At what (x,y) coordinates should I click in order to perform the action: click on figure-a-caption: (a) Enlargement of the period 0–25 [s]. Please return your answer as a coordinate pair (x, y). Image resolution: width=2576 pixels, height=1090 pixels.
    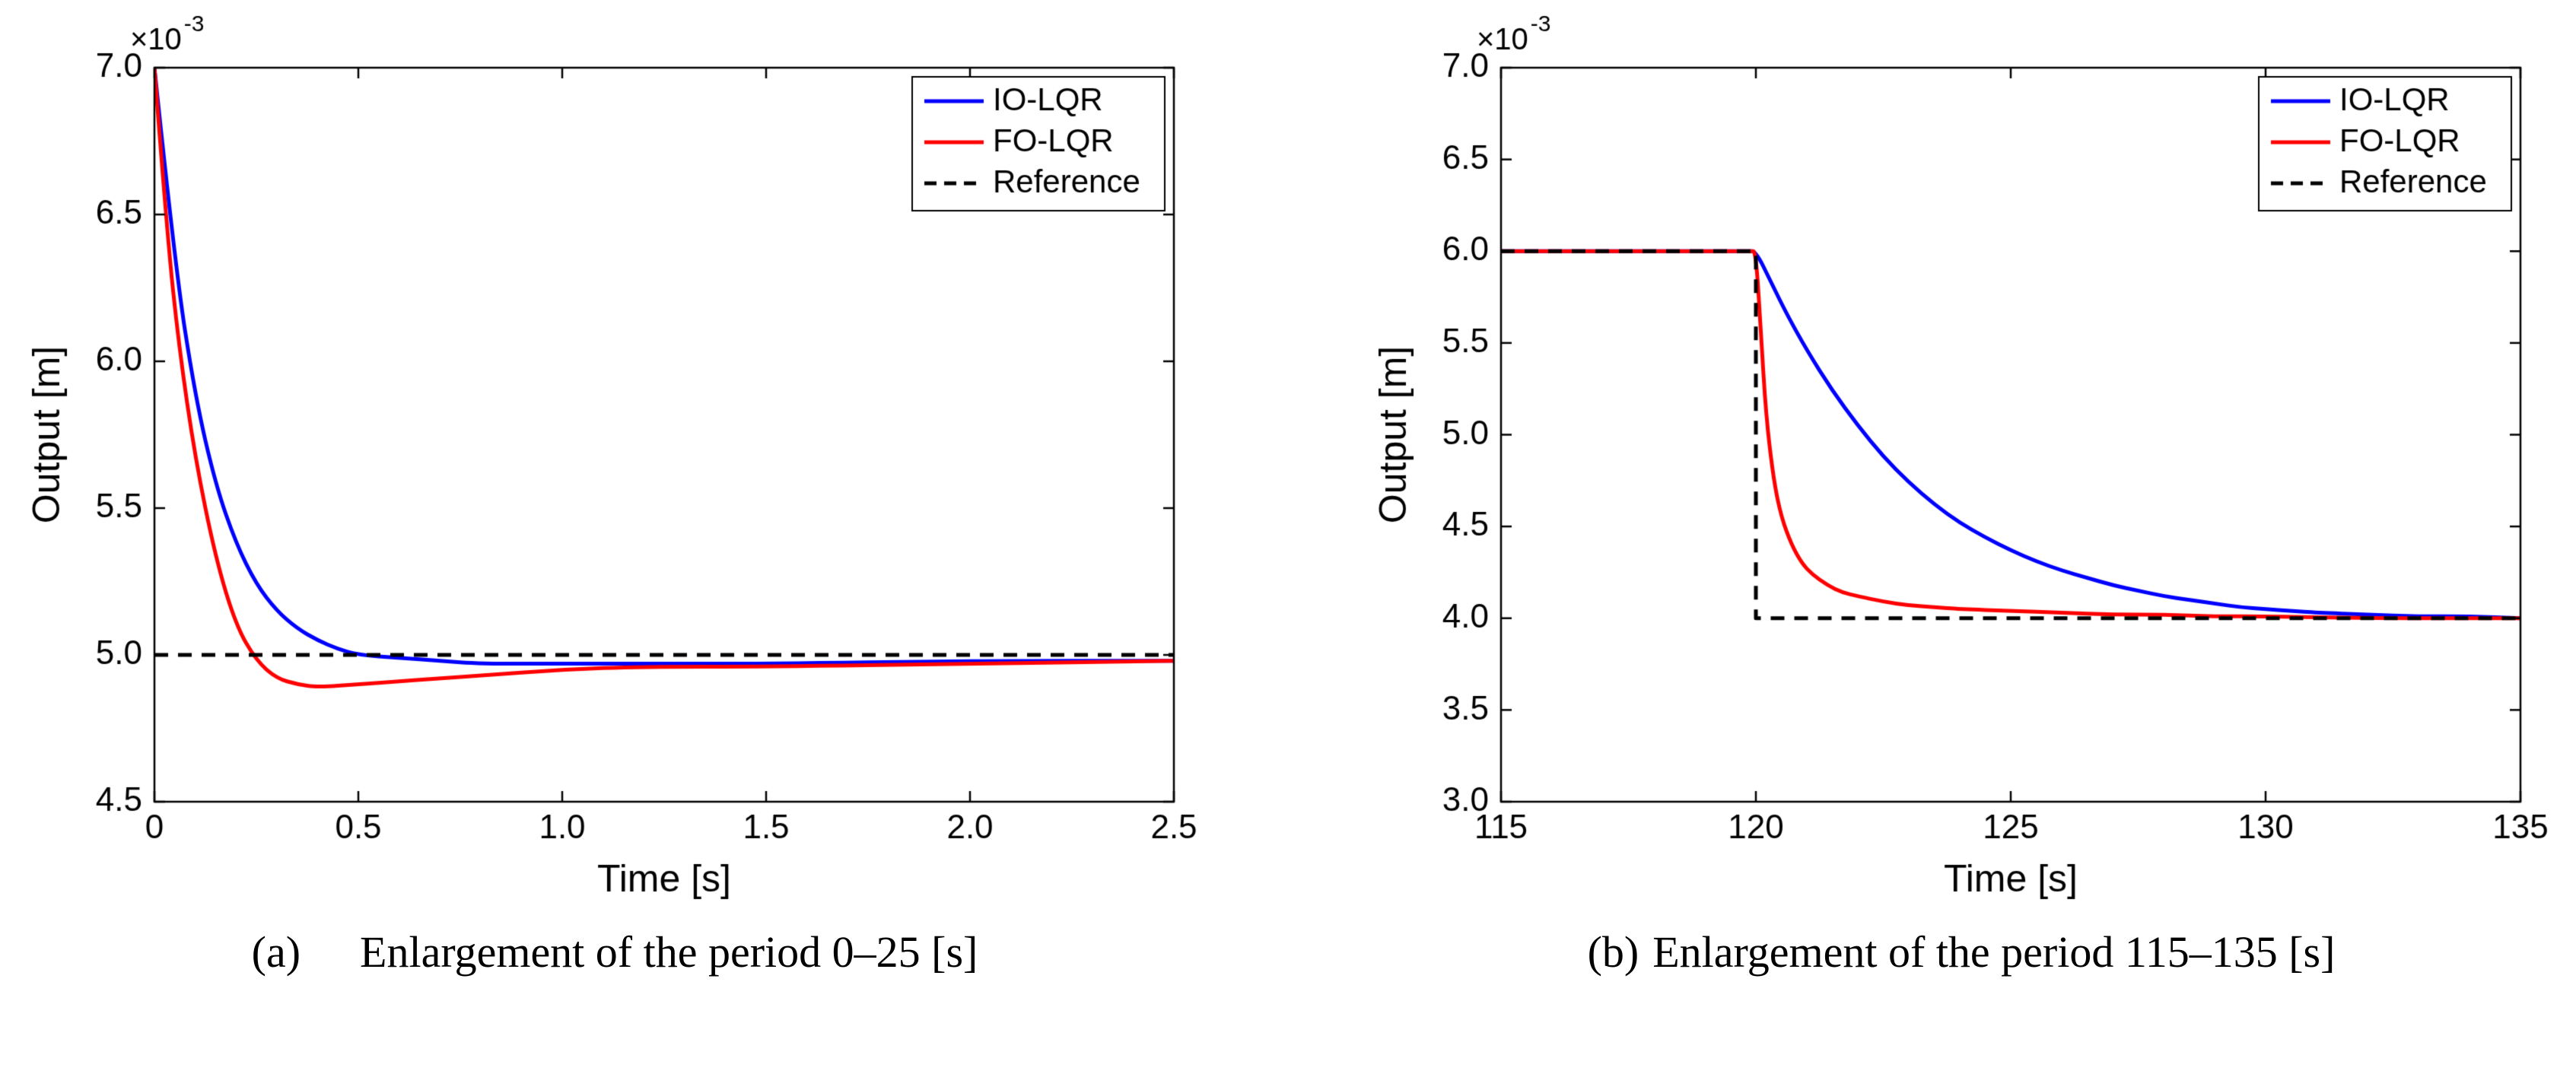
    Looking at the image, I should click on (615, 951).